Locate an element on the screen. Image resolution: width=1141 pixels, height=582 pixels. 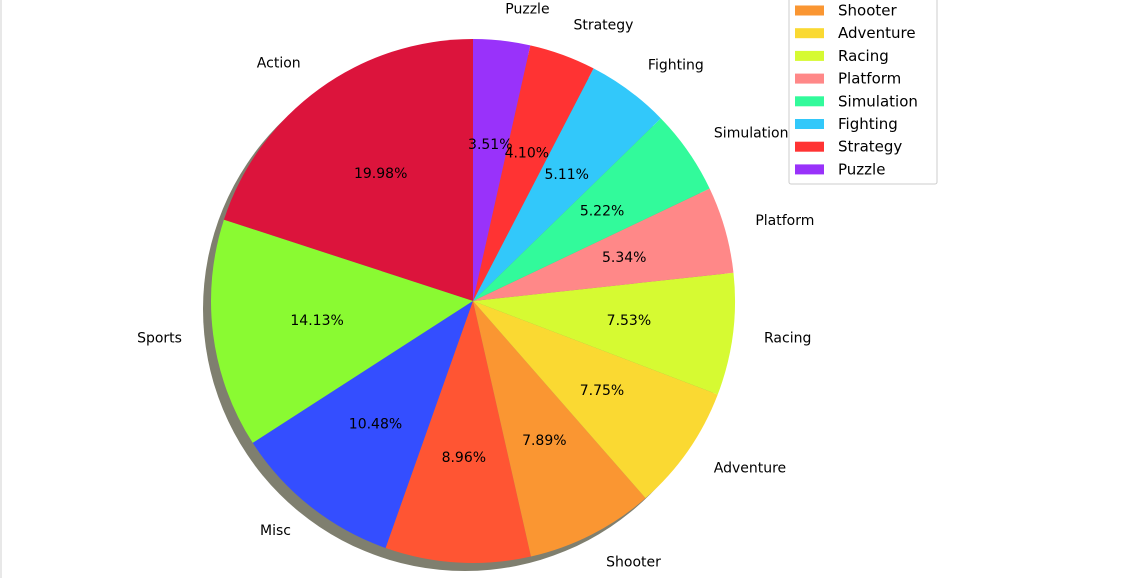
legend-box is located at coordinates (863, 92).